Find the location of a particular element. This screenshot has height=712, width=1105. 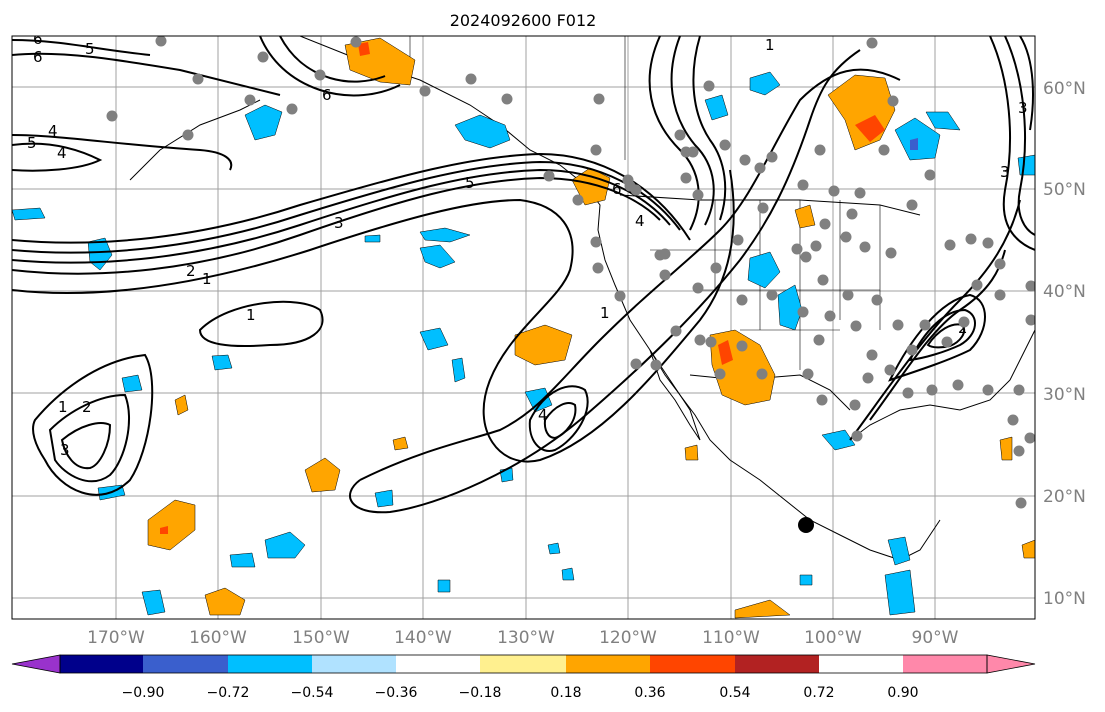

storm-center-marker is located at coordinates (806, 525).